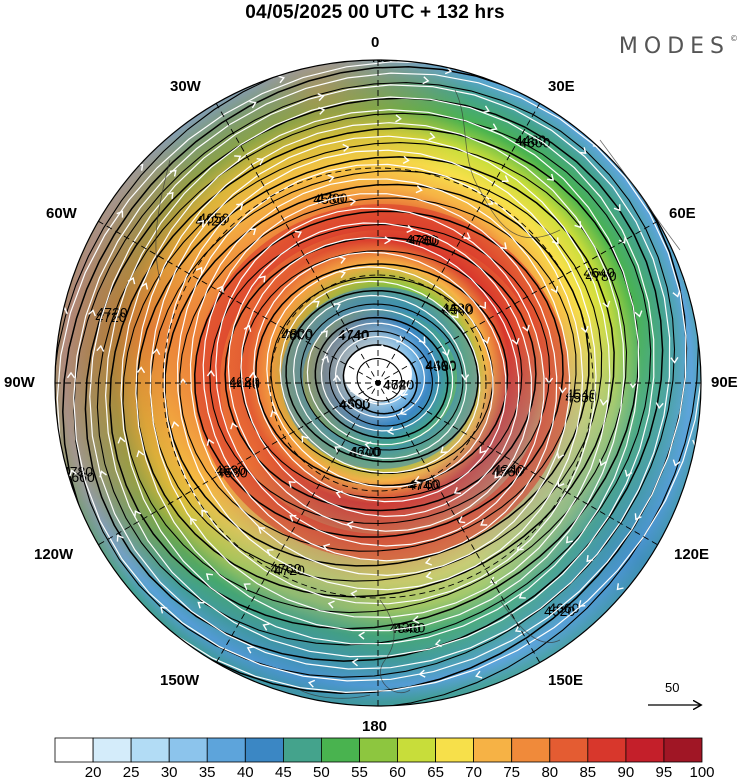 Image resolution: width=750 pixels, height=782 pixels. What do you see at coordinates (244, 382) in the screenshot?
I see `contour-label: 4680` at bounding box center [244, 382].